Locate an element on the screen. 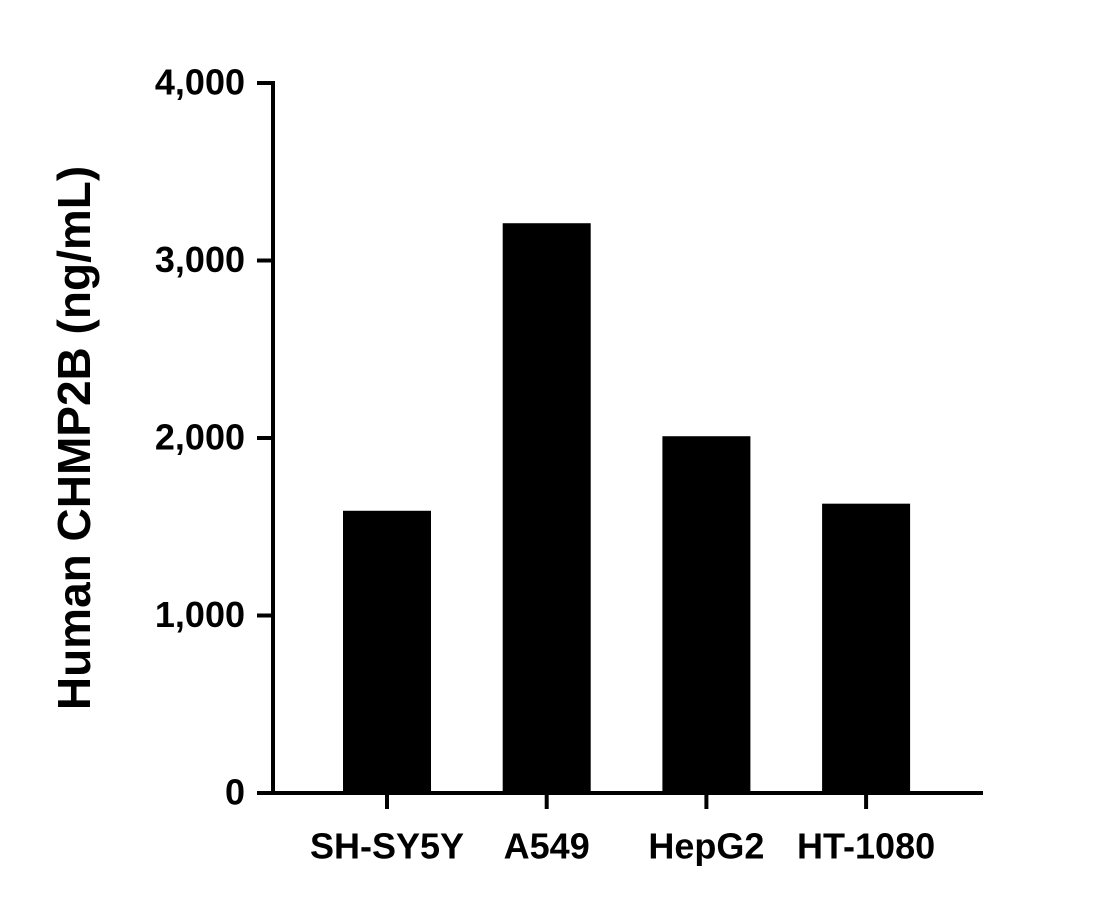 Image resolution: width=1115 pixels, height=910 pixels. y-tick-label: 2,000 is located at coordinates (200, 437).